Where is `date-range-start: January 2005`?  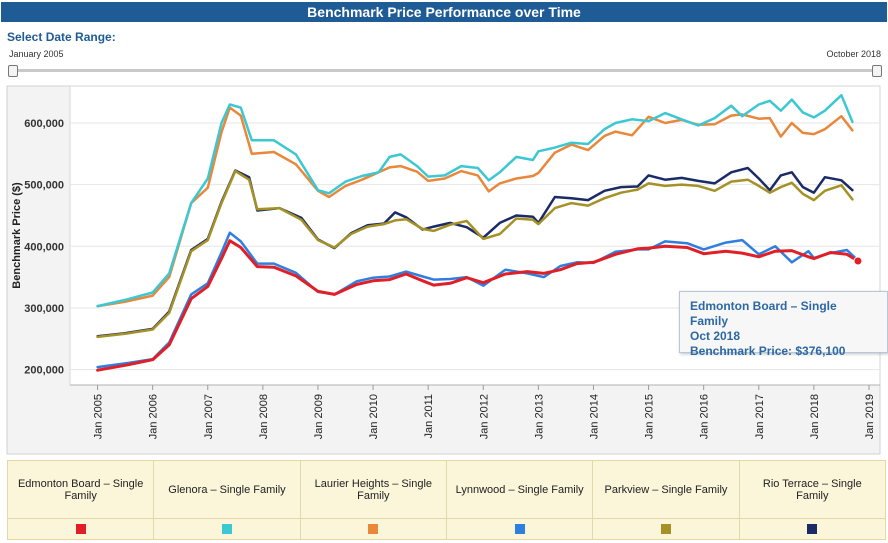 date-range-start: January 2005 is located at coordinates (36, 54).